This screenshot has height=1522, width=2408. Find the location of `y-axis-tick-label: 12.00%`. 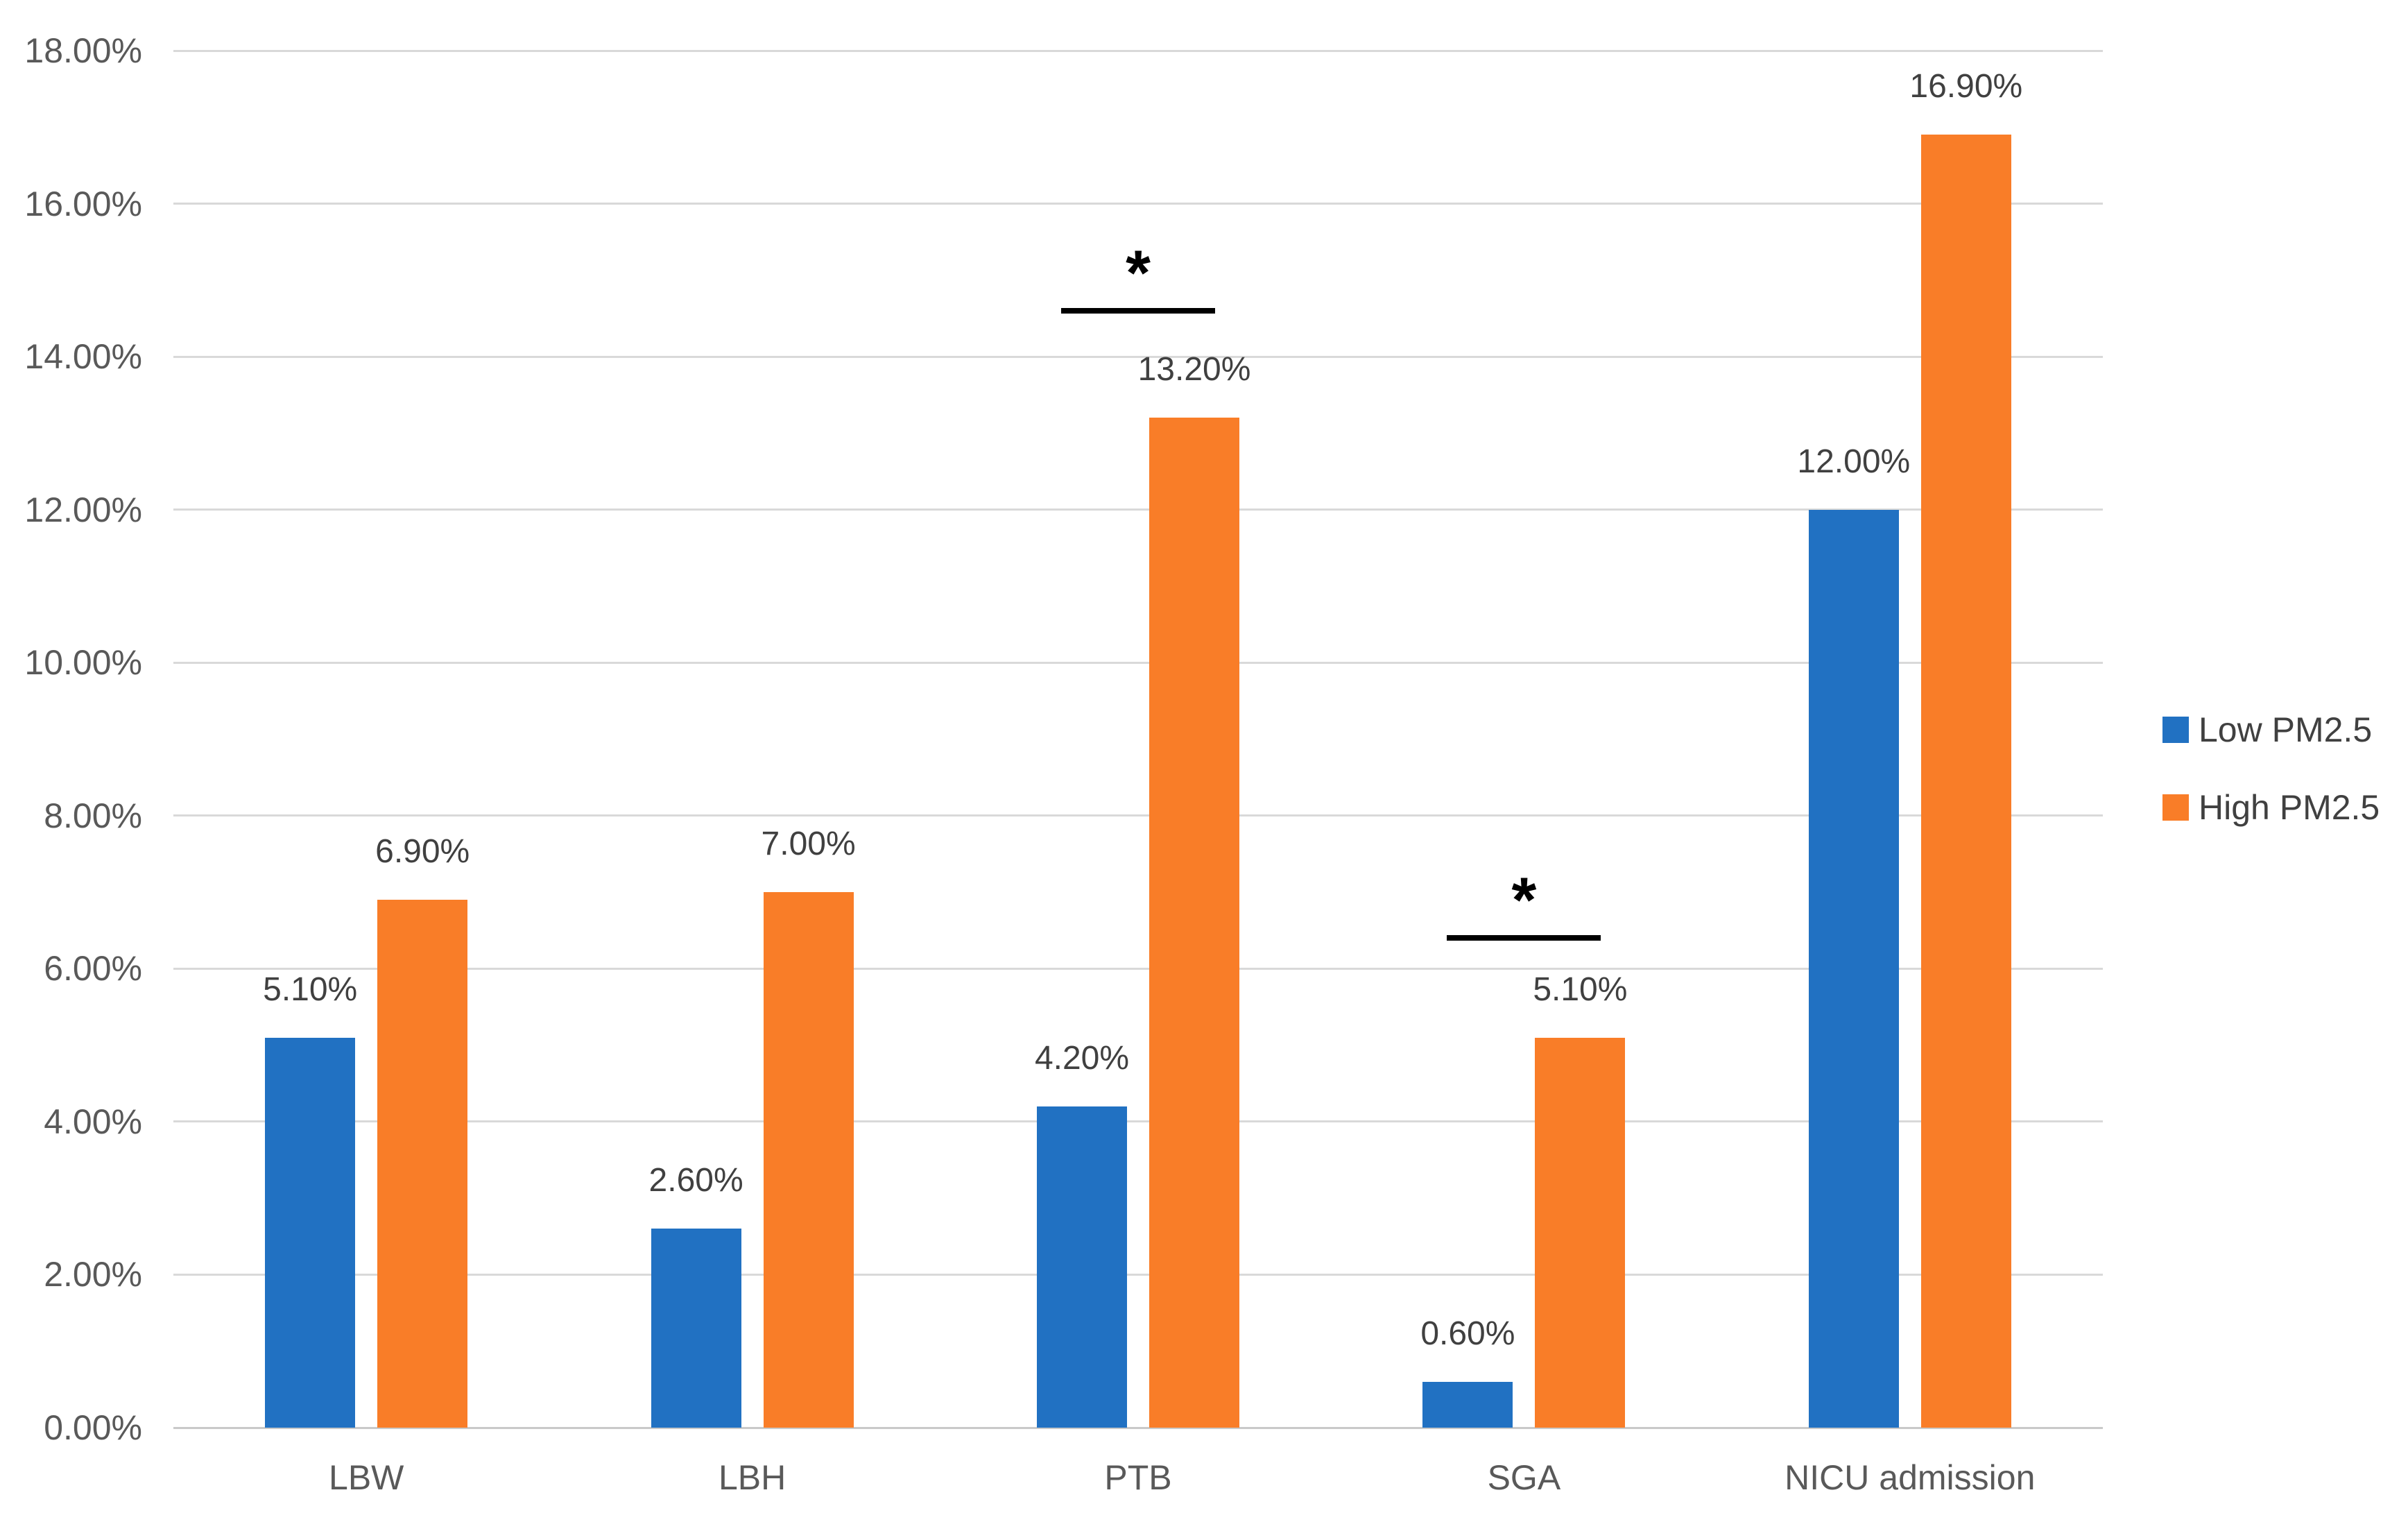

y-axis-tick-label: 12.00% is located at coordinates (83, 509).